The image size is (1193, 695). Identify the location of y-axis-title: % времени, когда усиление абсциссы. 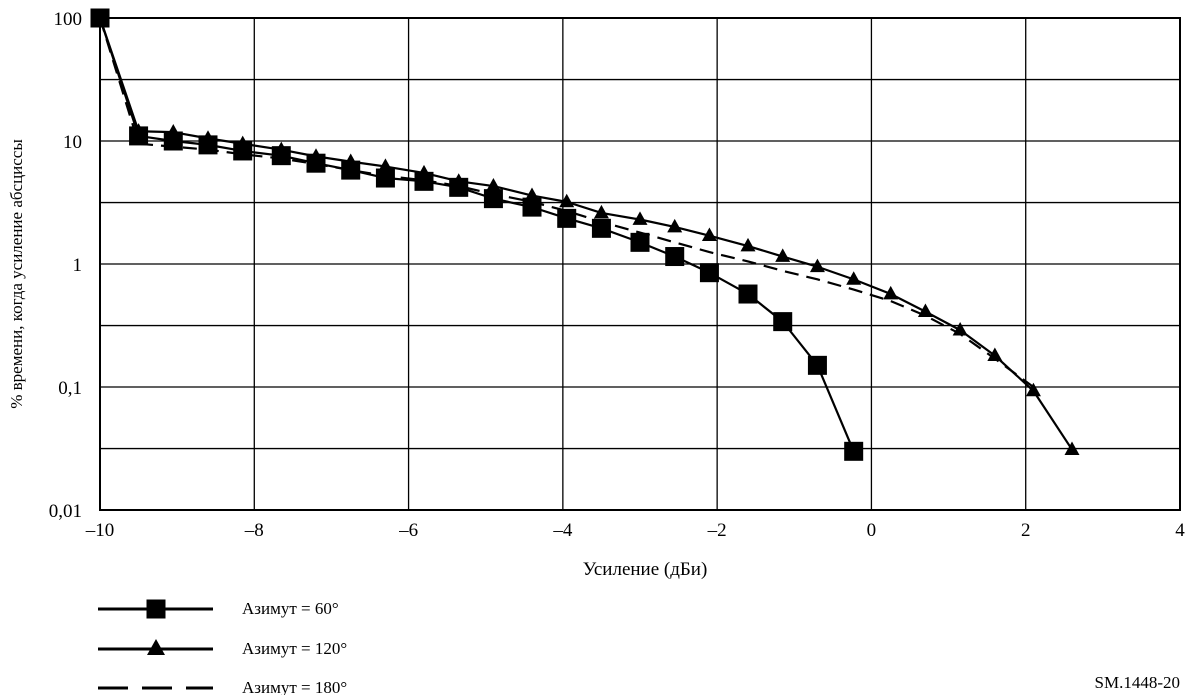
(16, 274).